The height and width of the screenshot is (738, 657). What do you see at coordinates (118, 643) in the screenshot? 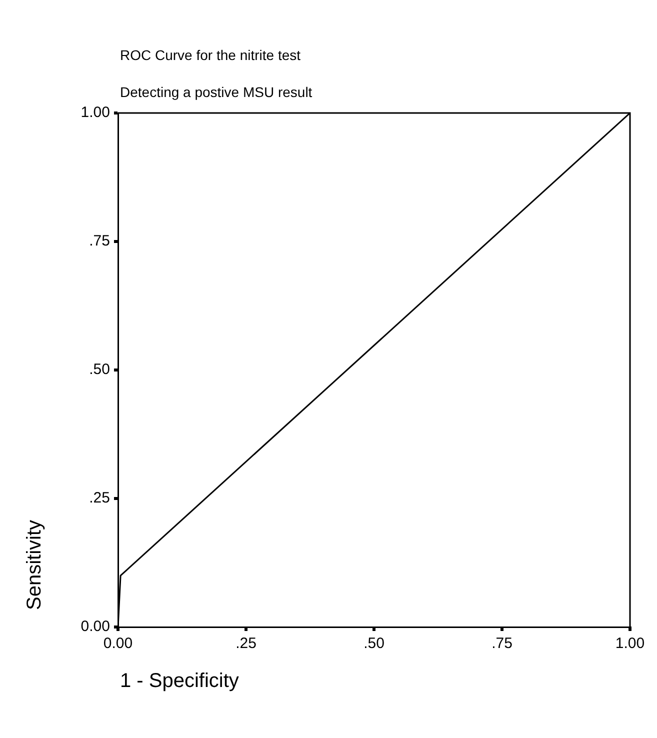
I see `x-tick-label: 0.00` at bounding box center [118, 643].